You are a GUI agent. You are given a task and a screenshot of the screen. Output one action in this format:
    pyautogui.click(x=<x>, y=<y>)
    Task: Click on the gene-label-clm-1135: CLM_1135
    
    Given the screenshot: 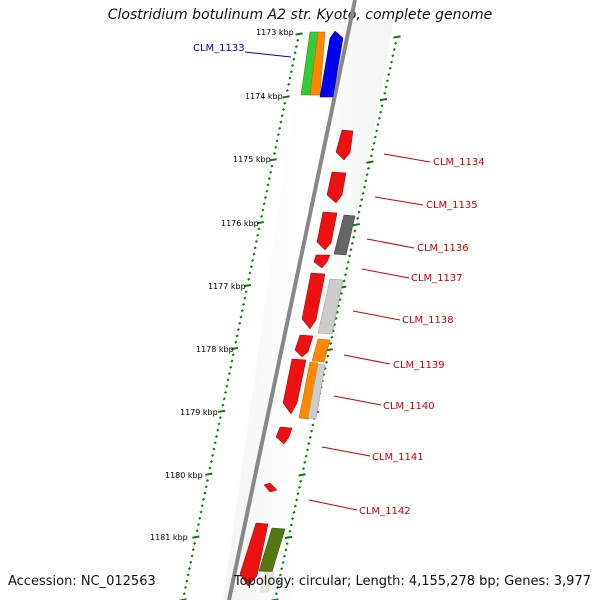 What is the action you would take?
    pyautogui.click(x=452, y=205)
    